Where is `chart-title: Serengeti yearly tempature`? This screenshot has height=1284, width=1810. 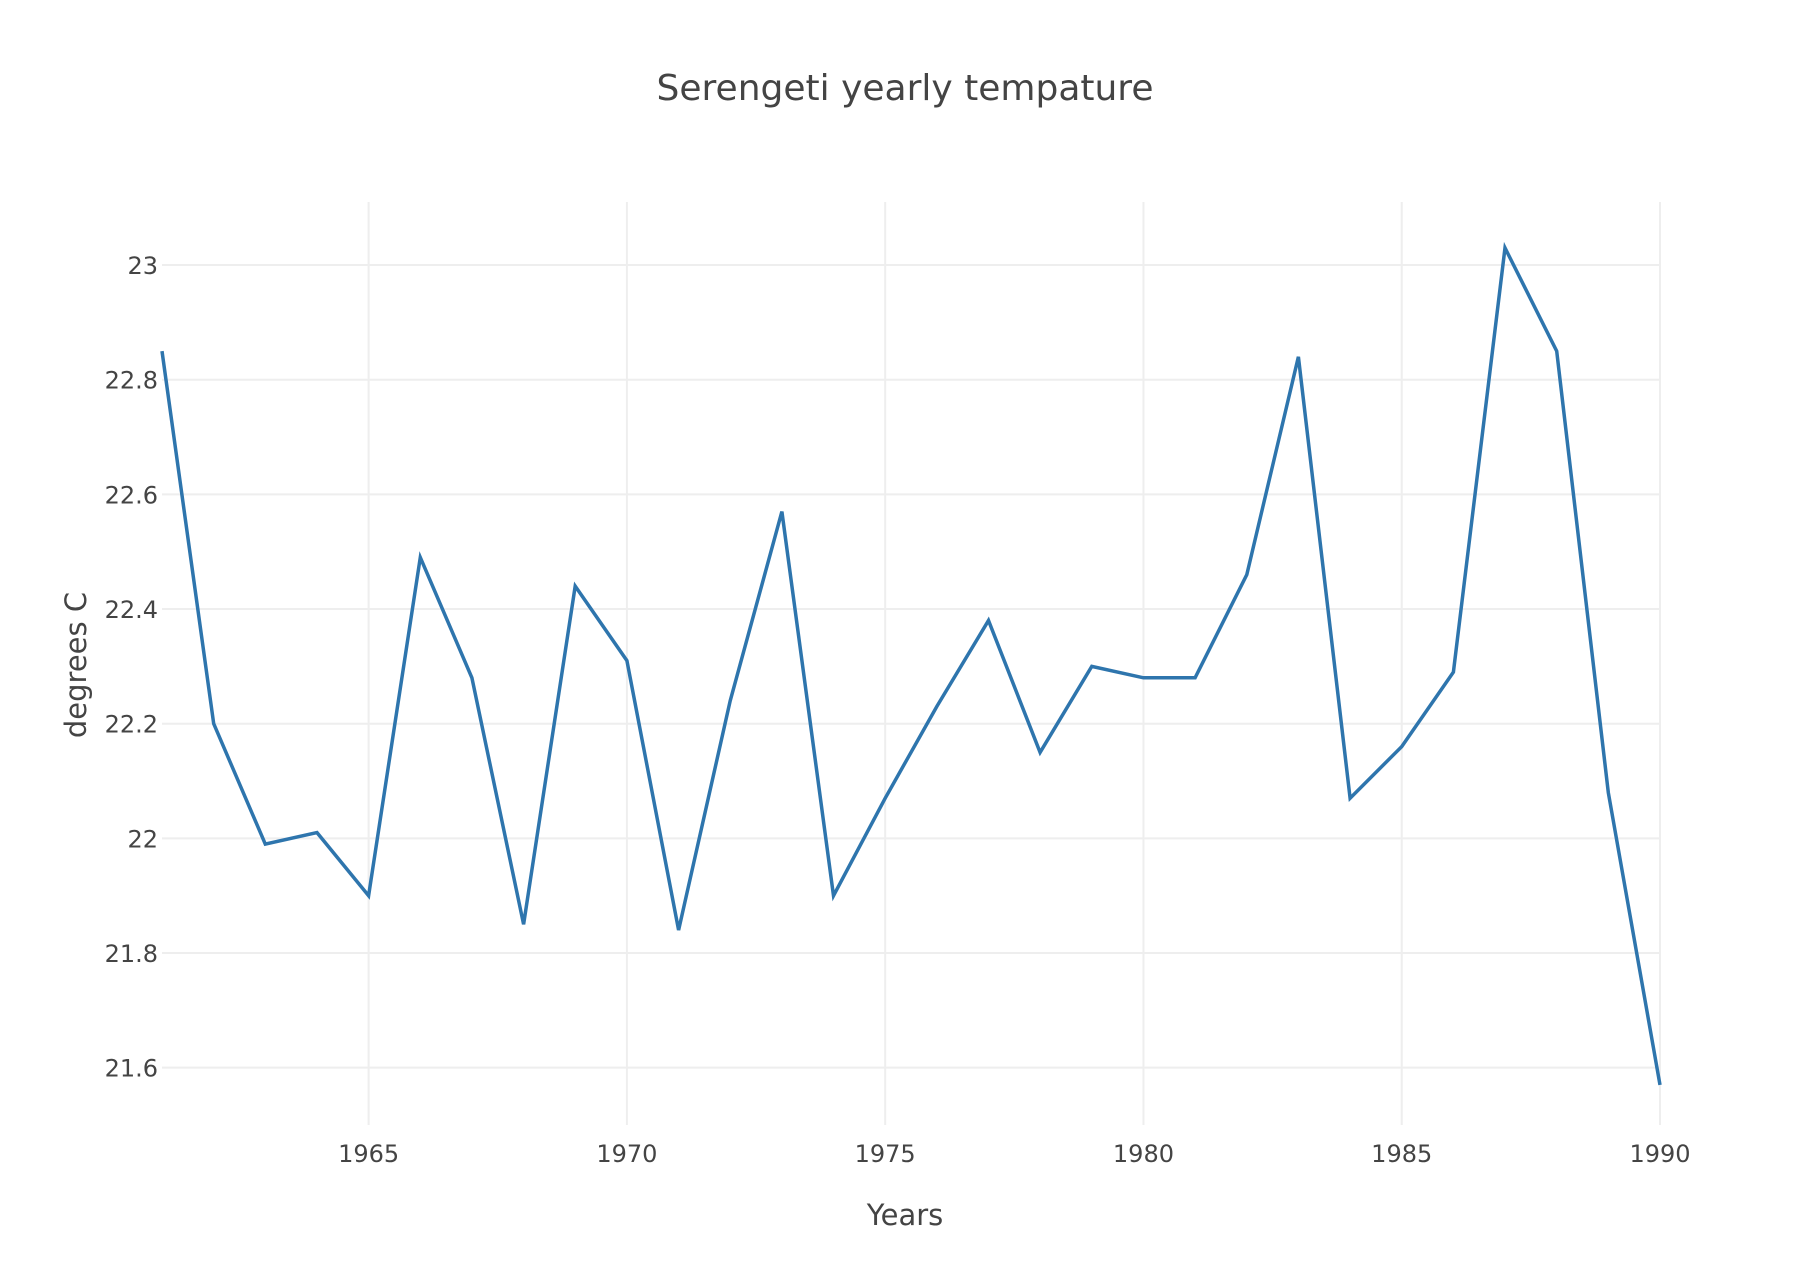 chart-title: Serengeti yearly tempature is located at coordinates (905, 88).